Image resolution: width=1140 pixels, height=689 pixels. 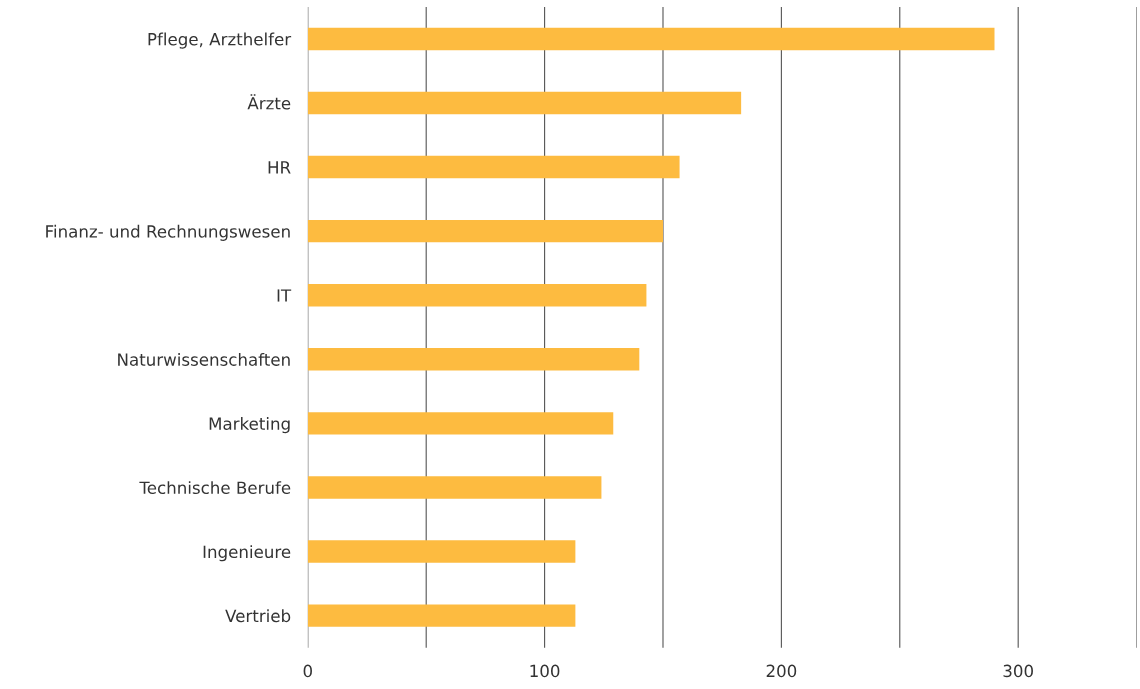 What do you see at coordinates (215, 488) in the screenshot?
I see `y-tick-label: Technische Berufe` at bounding box center [215, 488].